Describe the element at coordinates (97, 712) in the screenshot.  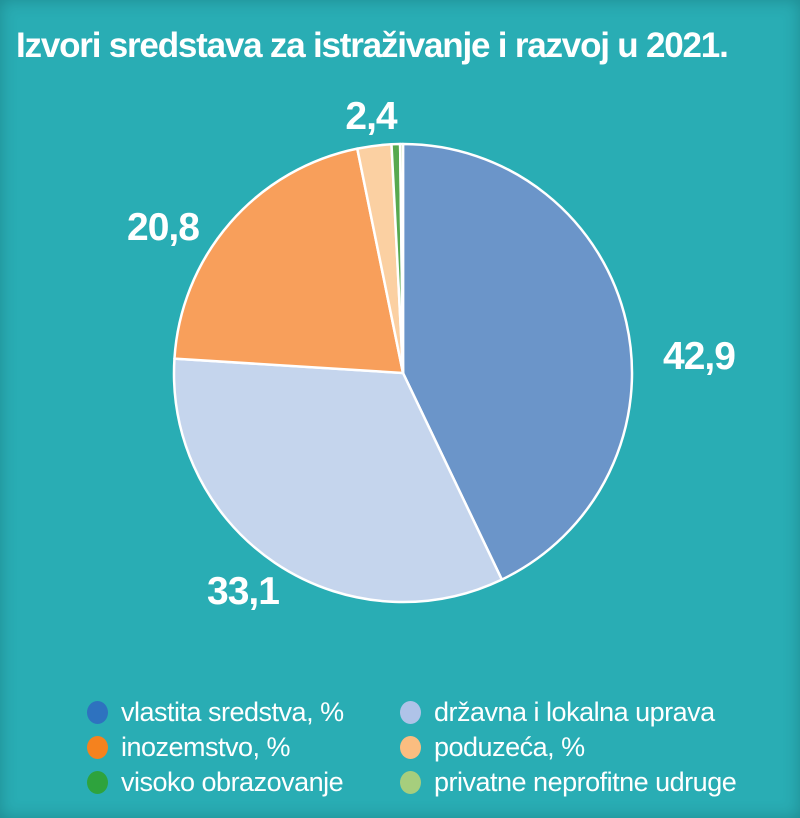
I see `legend-dot-blue` at that location.